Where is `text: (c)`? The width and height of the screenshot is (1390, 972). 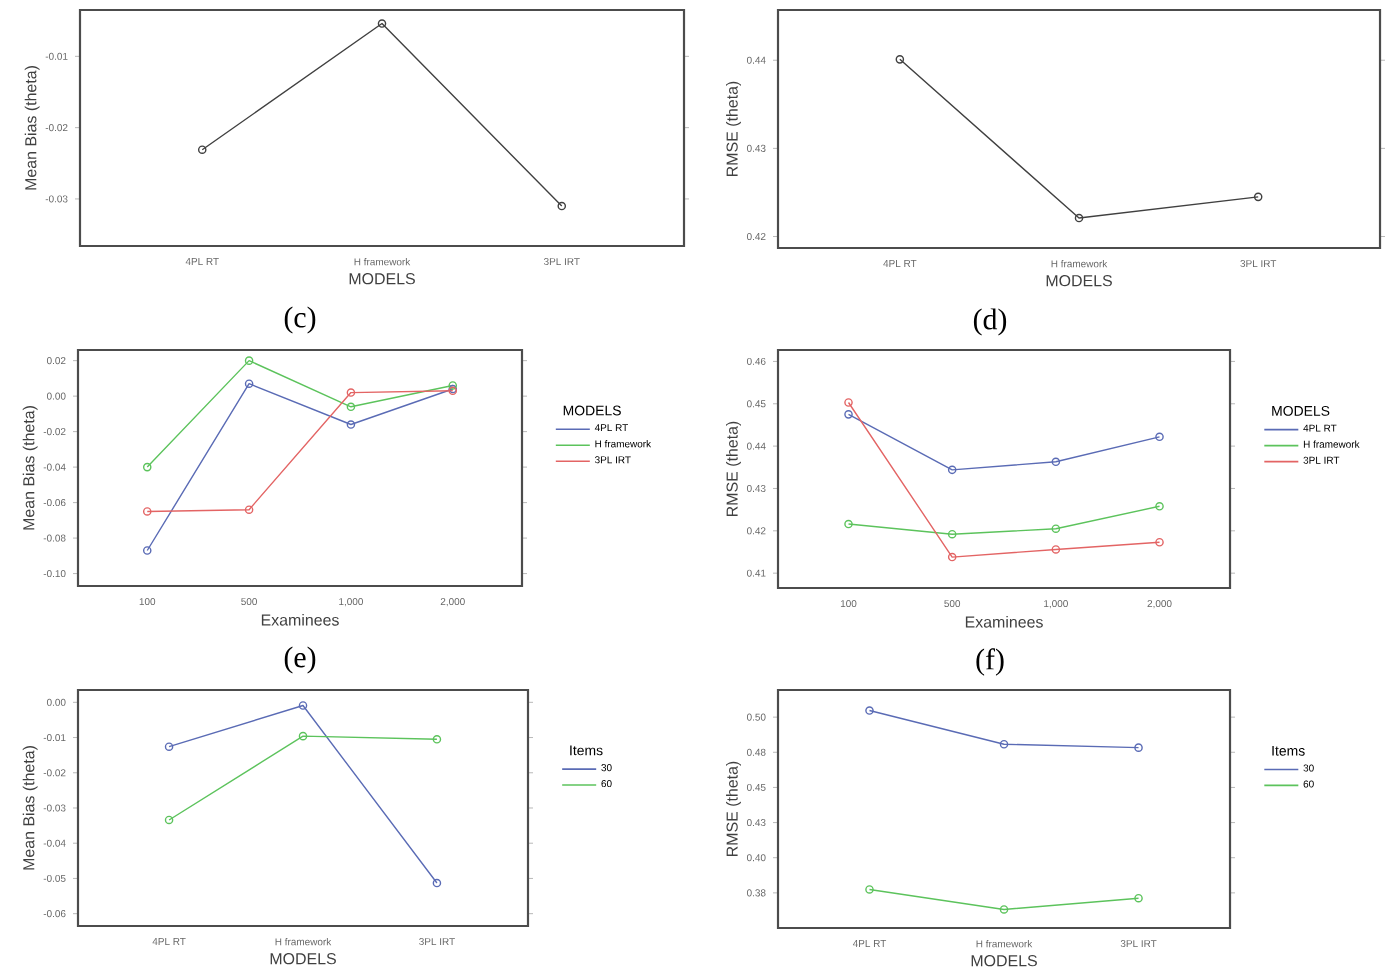
text: (c) is located at coordinates (300, 320).